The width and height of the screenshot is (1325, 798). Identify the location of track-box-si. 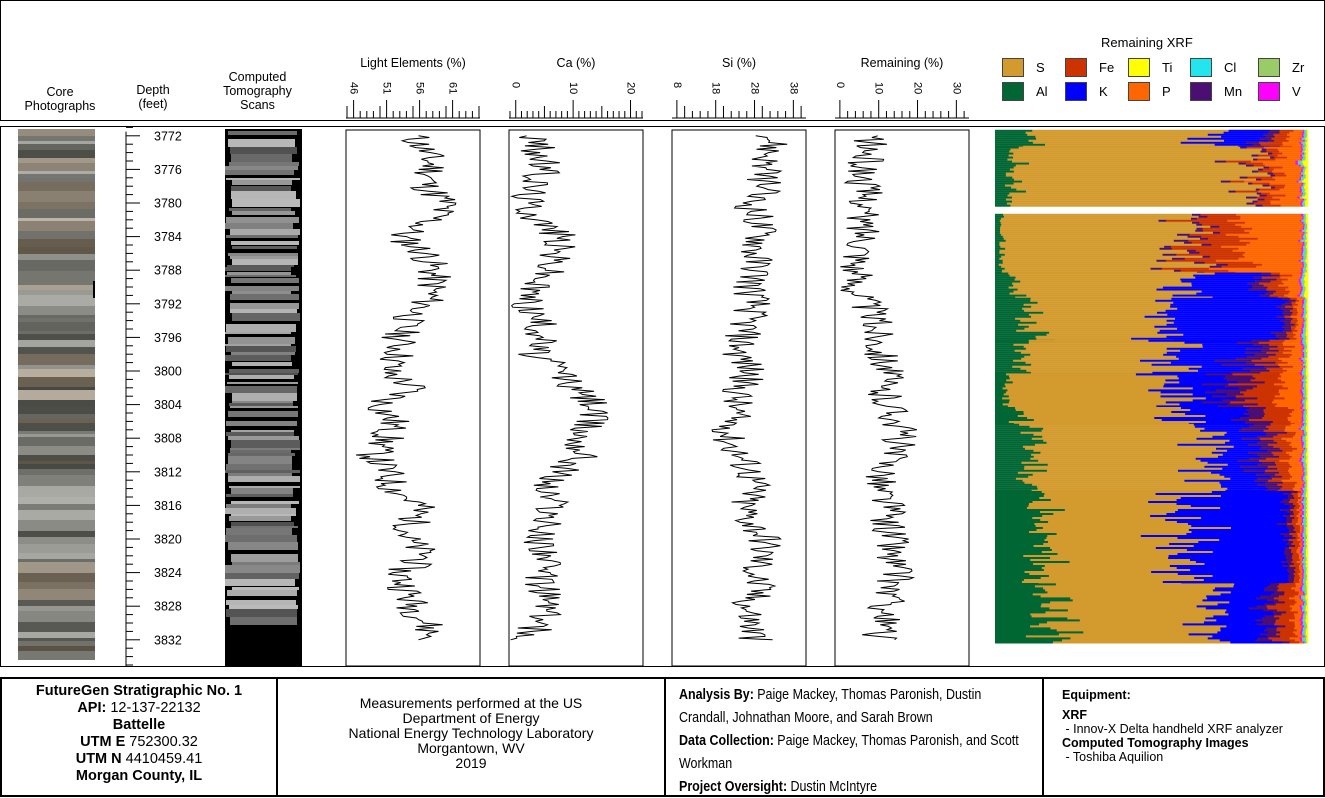
(739, 398).